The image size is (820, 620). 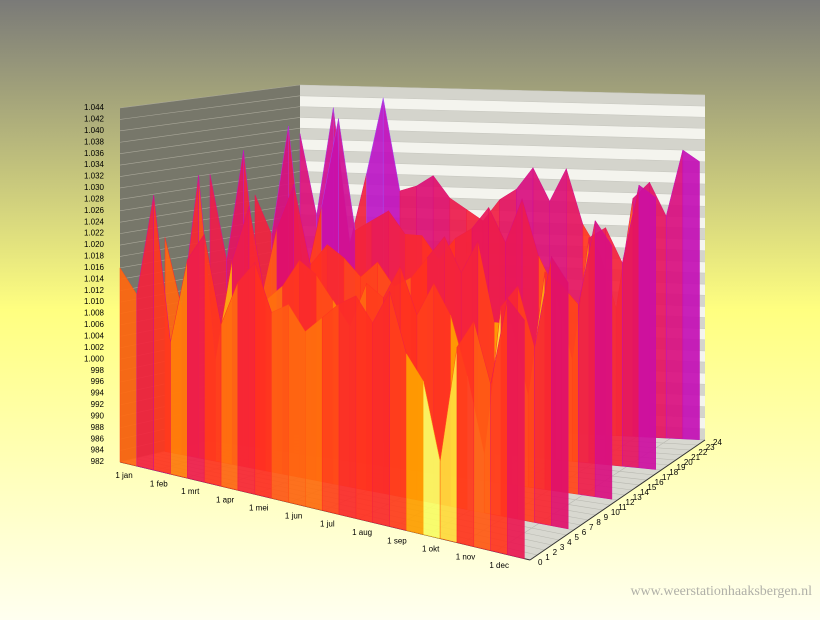 I want to click on z-tick-label: 21, so click(x=695, y=457).